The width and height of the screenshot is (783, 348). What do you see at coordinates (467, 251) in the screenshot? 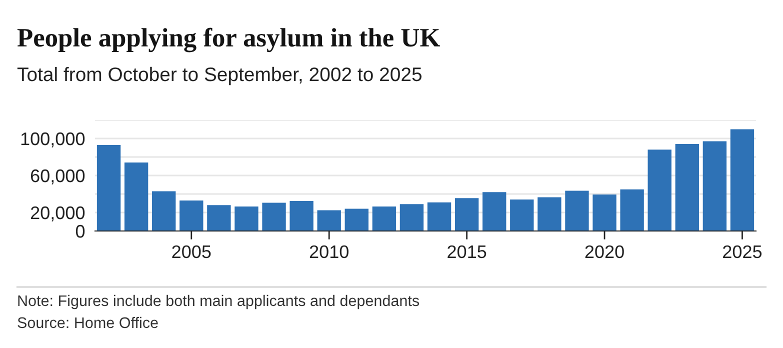
I see `x-tick-label: 2015` at bounding box center [467, 251].